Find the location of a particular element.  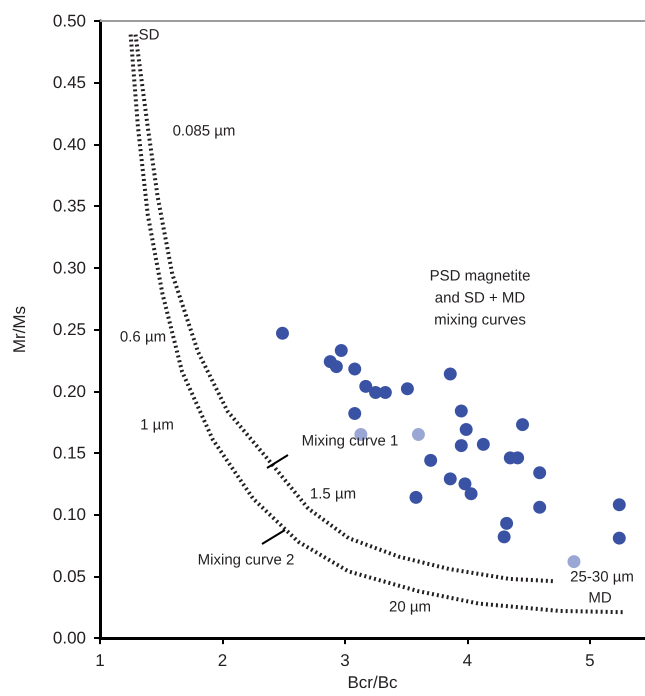

y-tick-label: 0.40 is located at coordinates (69, 144).